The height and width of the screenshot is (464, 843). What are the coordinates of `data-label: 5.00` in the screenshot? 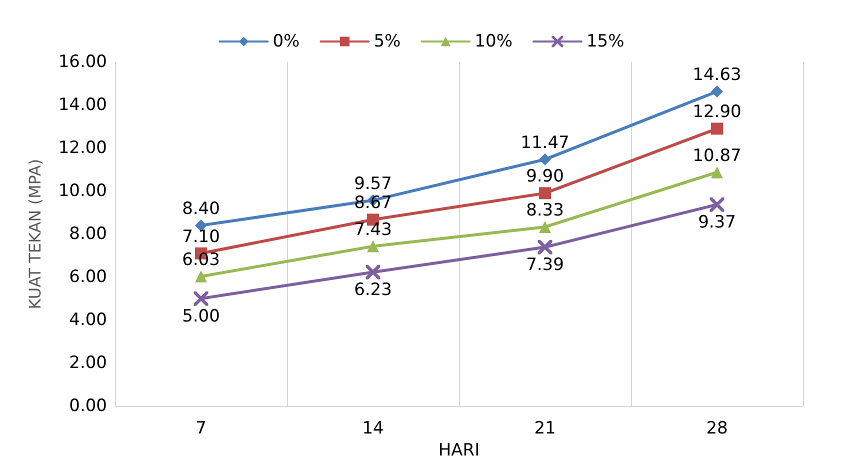 It's located at (201, 316).